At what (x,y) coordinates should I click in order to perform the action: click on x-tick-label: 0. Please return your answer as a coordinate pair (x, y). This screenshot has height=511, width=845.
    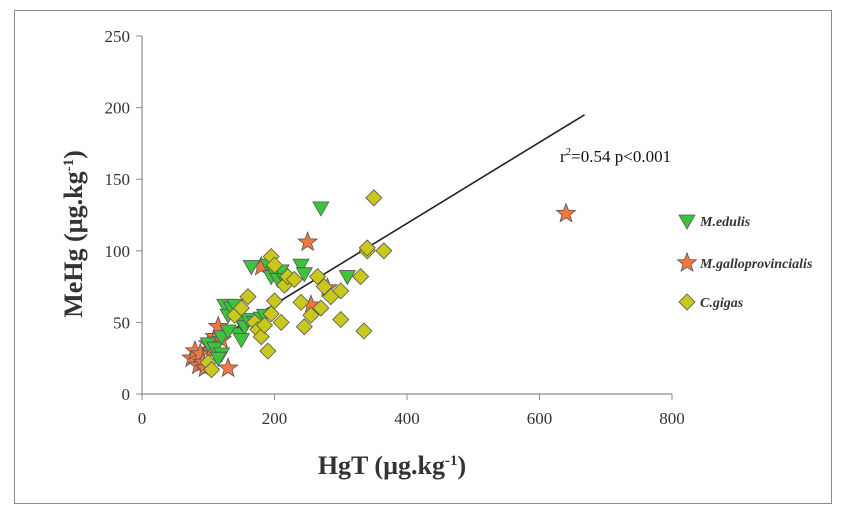
    Looking at the image, I should click on (142, 418).